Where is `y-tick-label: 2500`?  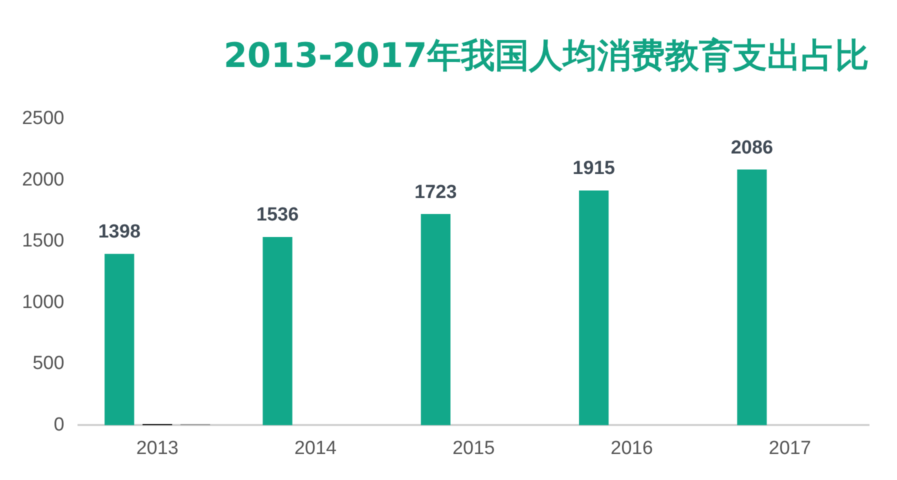
y-tick-label: 2500 is located at coordinates (43, 119).